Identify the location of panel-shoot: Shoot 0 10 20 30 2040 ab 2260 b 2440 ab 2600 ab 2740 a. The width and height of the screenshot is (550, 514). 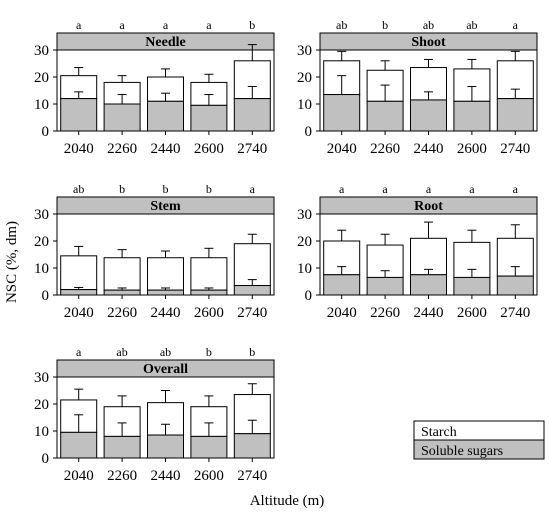
(417, 87).